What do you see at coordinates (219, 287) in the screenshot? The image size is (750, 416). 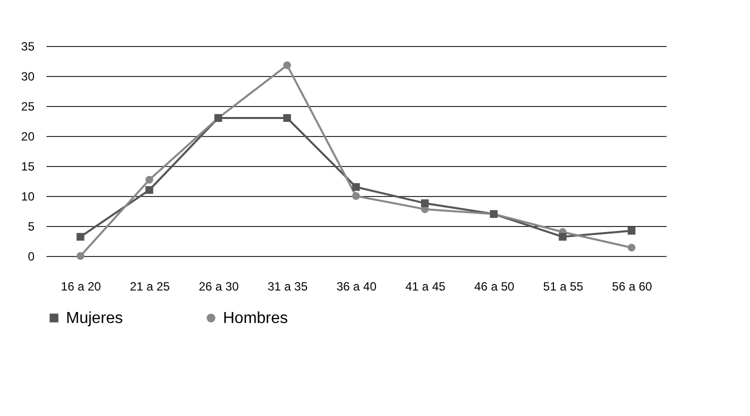 I see `x-tick-label: 26 a 30` at bounding box center [219, 287].